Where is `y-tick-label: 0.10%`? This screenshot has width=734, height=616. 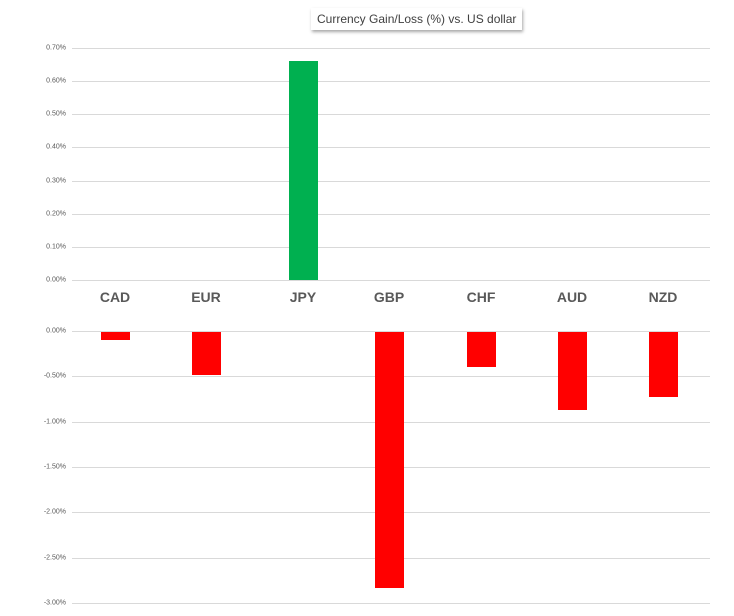
y-tick-label: 0.10% is located at coordinates (56, 247).